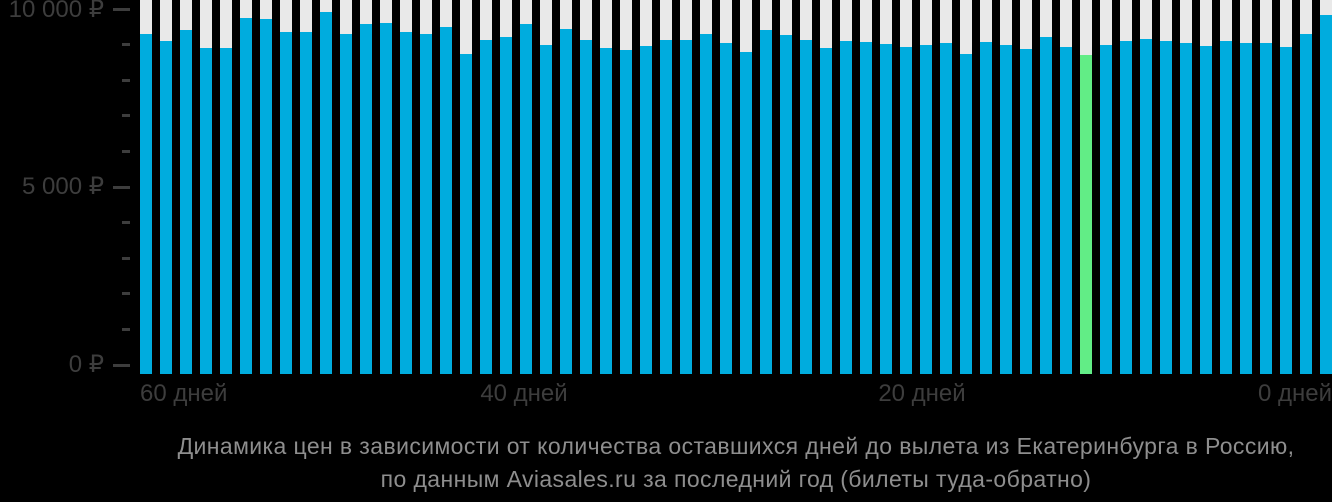 Image resolution: width=1332 pixels, height=502 pixels. I want to click on x-axis-label-0-days: 0 дней, so click(1294, 393).